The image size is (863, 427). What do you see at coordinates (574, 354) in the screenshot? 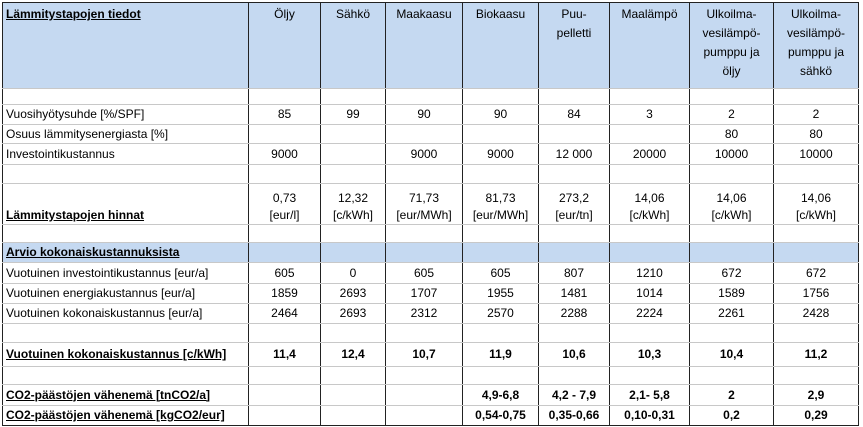
I see `cell-text: 10,6` at bounding box center [574, 354].